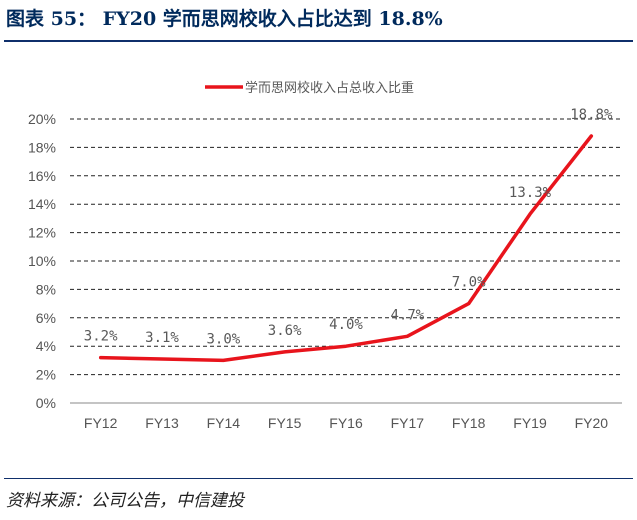 This screenshot has width=637, height=520. What do you see at coordinates (329, 88) in the screenshot?
I see `legend-label: 学而思网校收入占总收入比重` at bounding box center [329, 88].